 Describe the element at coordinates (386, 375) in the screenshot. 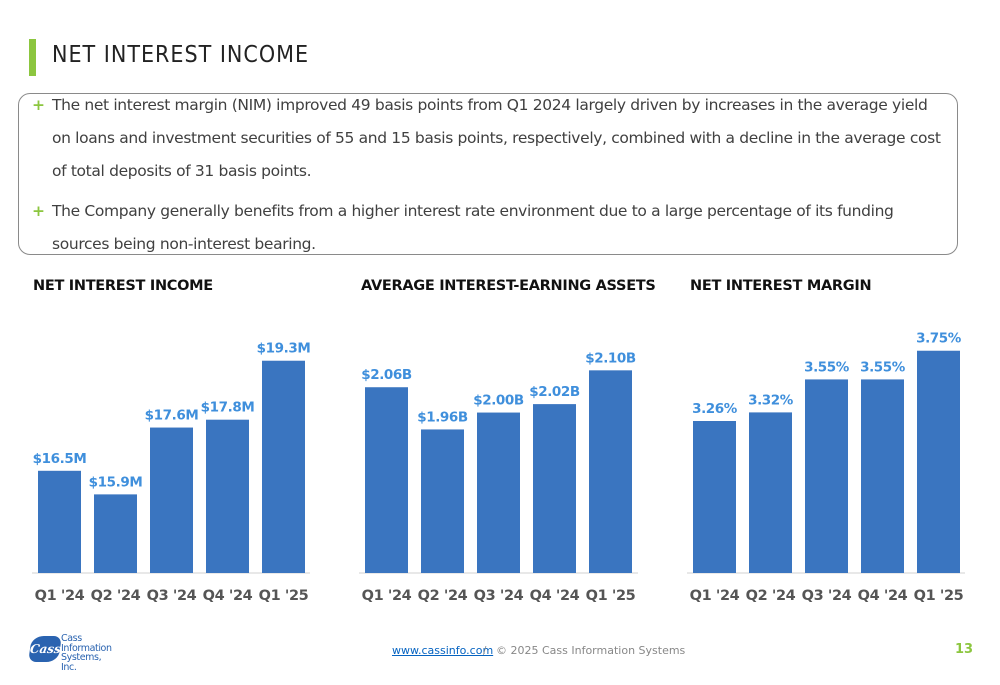

I see `data-label: $2.06B` at that location.